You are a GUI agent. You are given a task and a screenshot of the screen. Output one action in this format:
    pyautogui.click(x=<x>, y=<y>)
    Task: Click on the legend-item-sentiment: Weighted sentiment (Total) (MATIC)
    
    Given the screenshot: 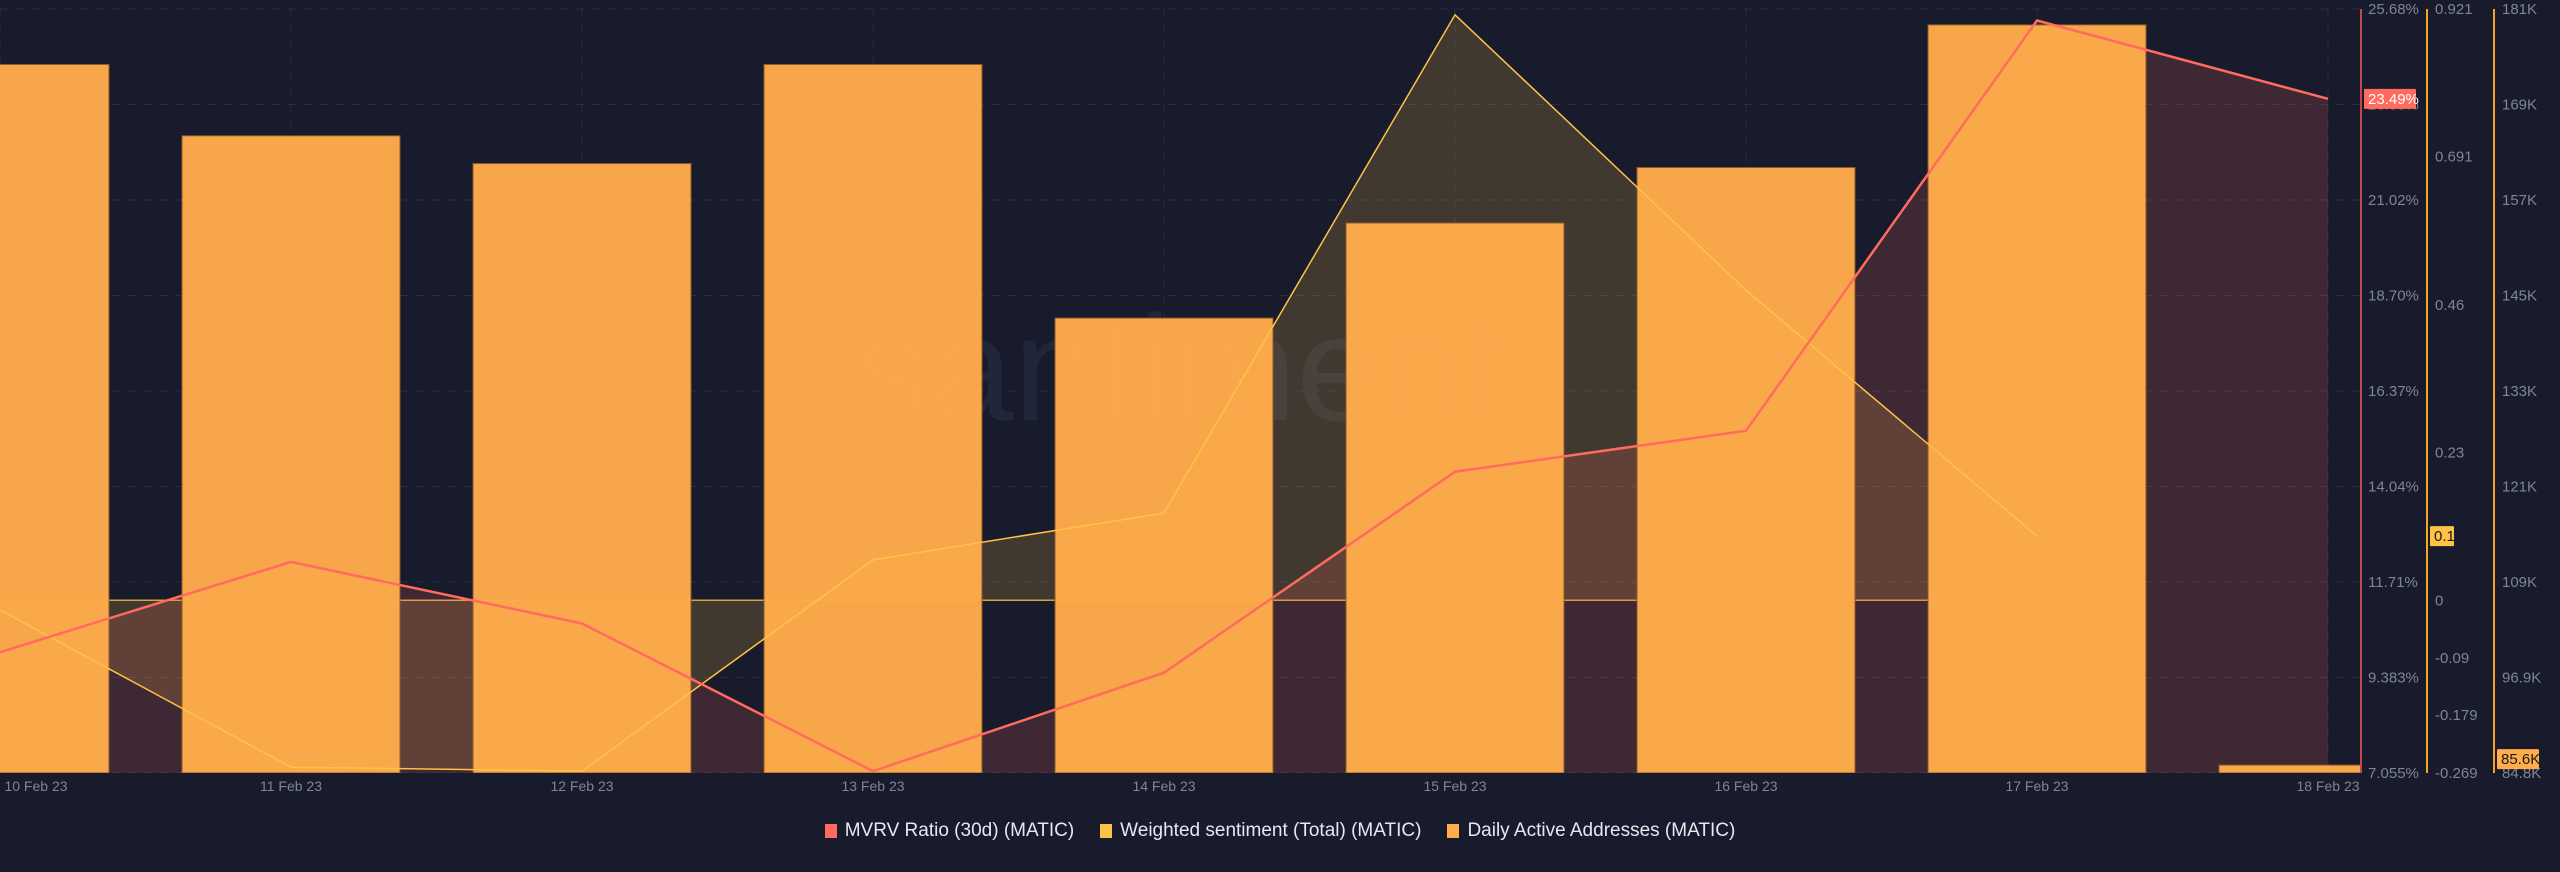 What is the action you would take?
    pyautogui.click(x=1260, y=831)
    